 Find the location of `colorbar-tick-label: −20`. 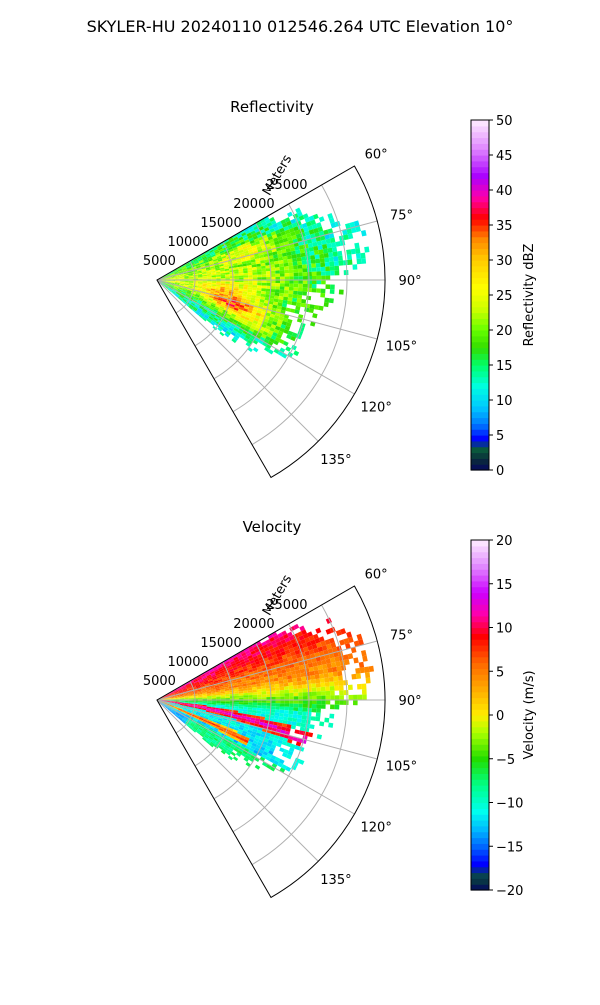

colorbar-tick-label: −20 is located at coordinates (509, 891).